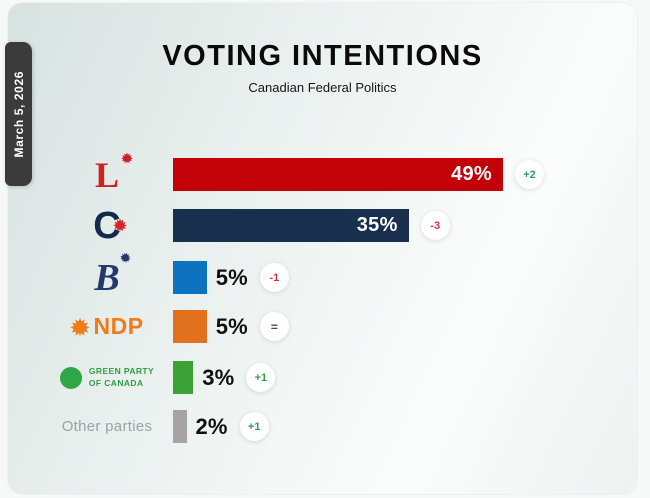 The width and height of the screenshot is (650, 498). I want to click on party-logo-cell: NDP, so click(107, 326).